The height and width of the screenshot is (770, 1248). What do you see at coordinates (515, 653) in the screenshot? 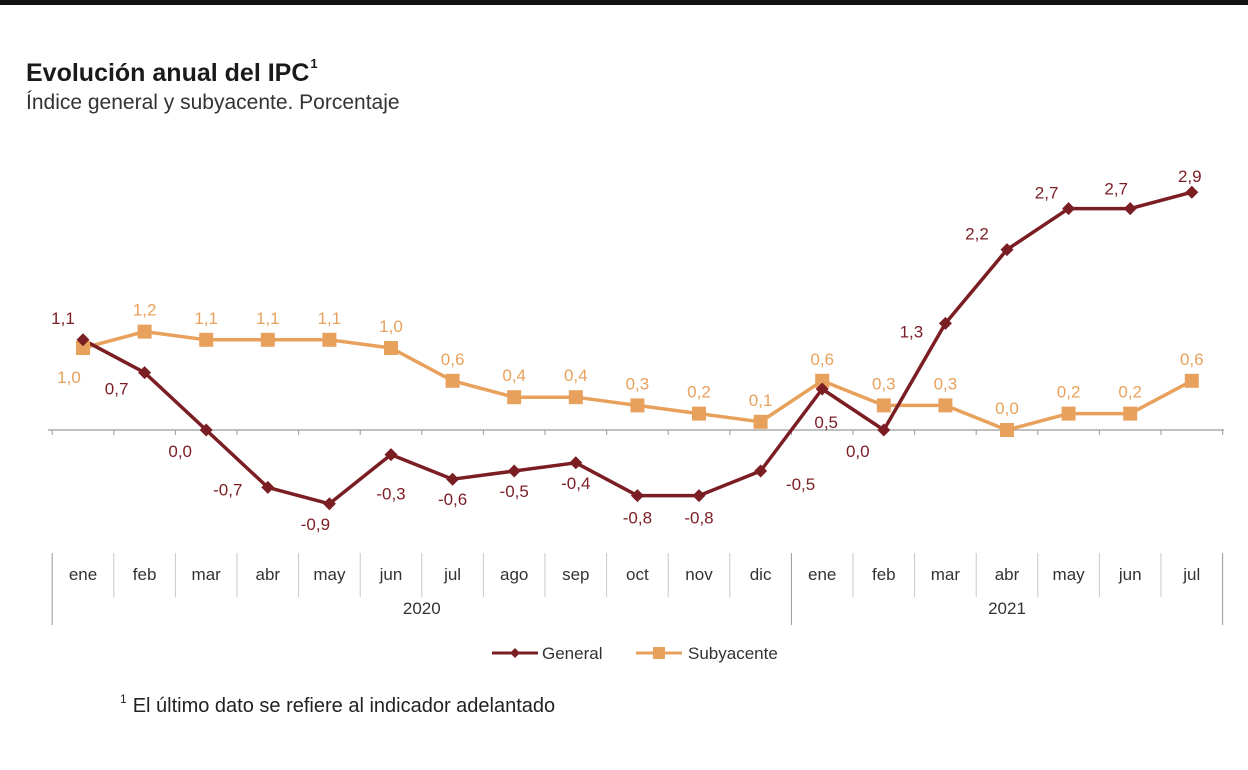
I see `legend-marker-general` at bounding box center [515, 653].